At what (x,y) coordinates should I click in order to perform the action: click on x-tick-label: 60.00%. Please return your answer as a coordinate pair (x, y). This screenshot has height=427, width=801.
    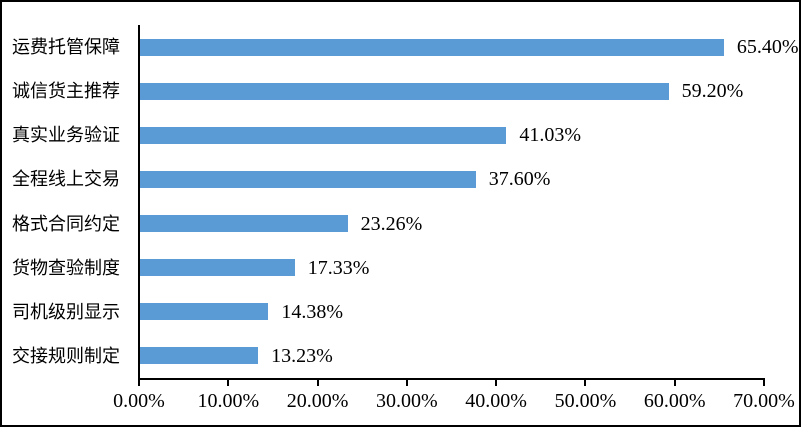
    Looking at the image, I should click on (674, 401).